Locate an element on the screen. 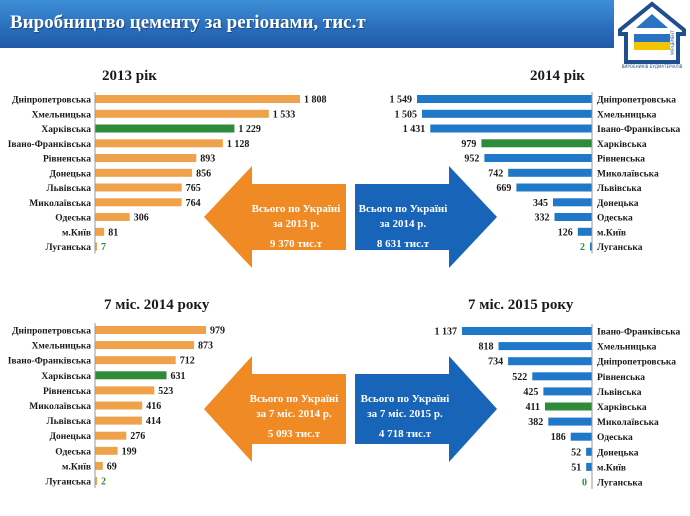  house-logo-icon: УКРЦЕМЕНТ ВИРОБНИКІВ БУДМАТЕРІАЛІВ is located at coordinates (652, 35).